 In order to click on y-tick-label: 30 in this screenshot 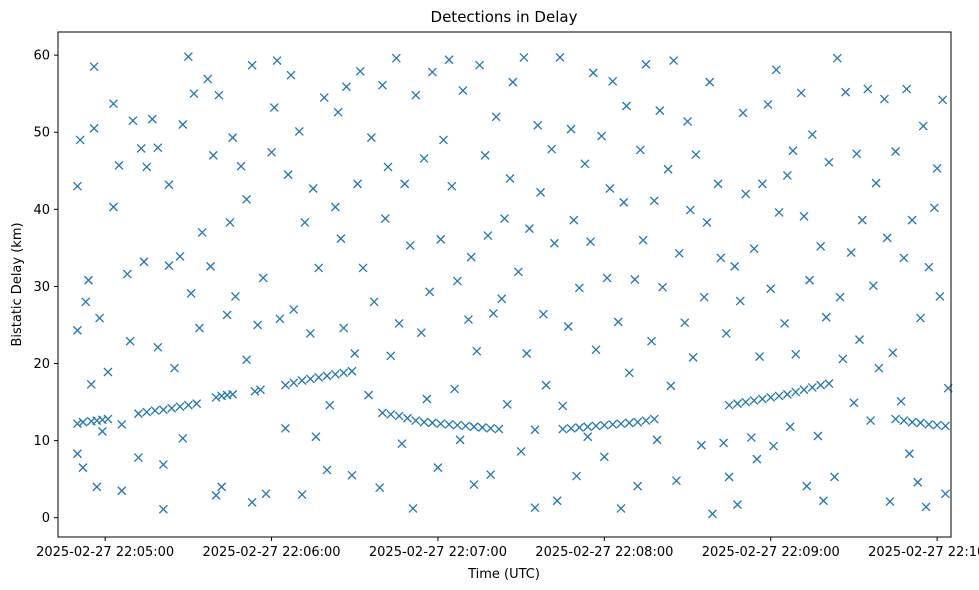, I will do `click(41, 287)`.